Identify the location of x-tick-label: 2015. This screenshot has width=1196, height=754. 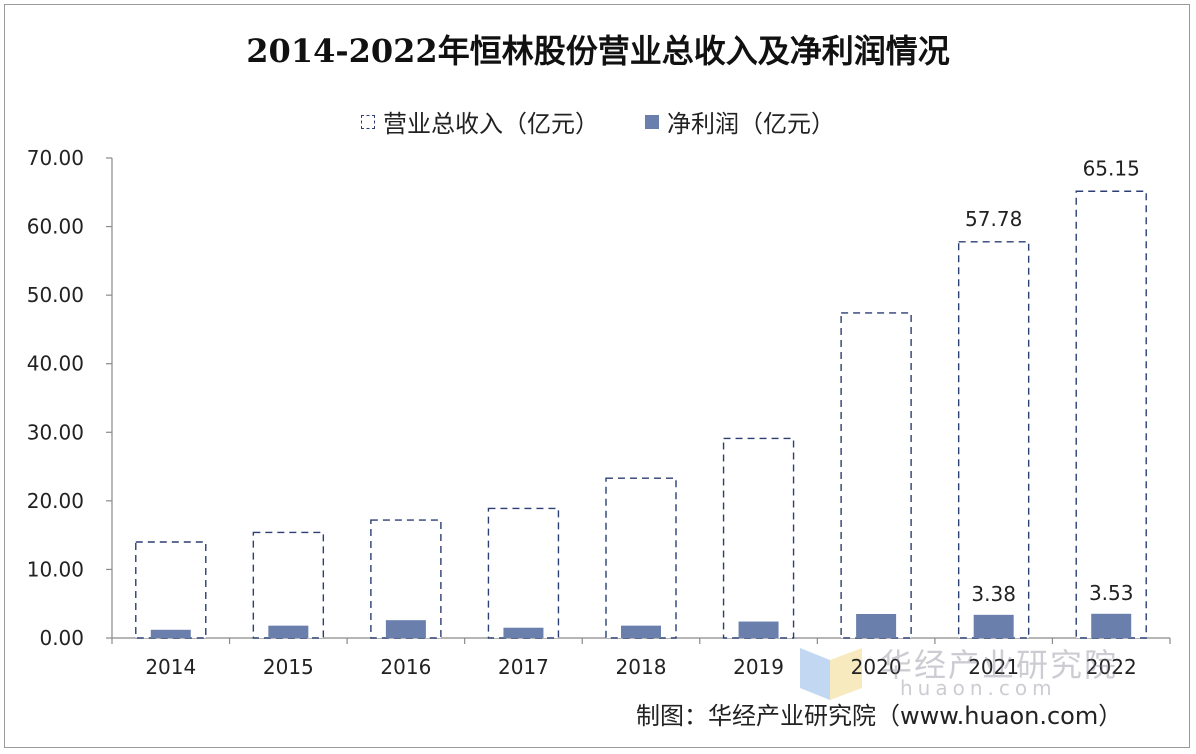
(288, 667).